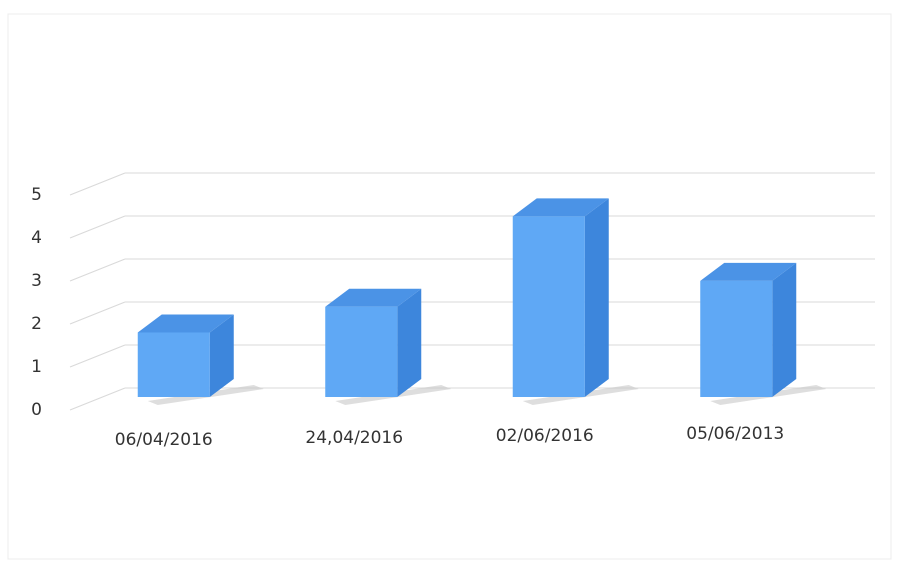  I want to click on x-tick-label: 24,04/2016, so click(354, 438).